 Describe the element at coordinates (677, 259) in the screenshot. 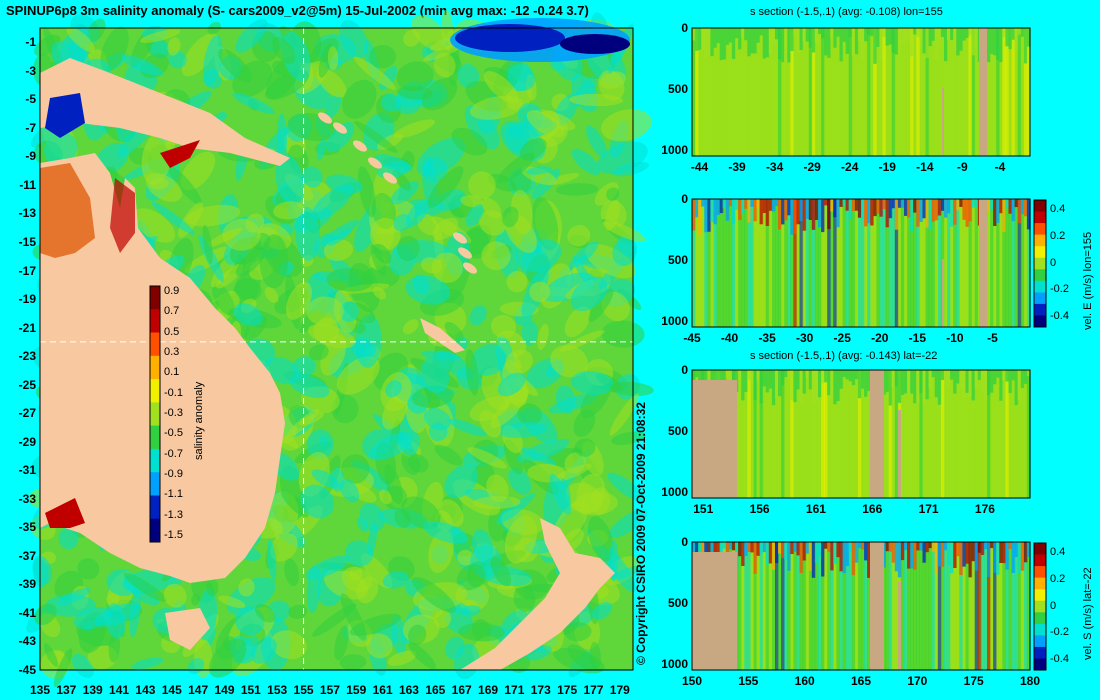

I see `section-y-tick: 500` at that location.